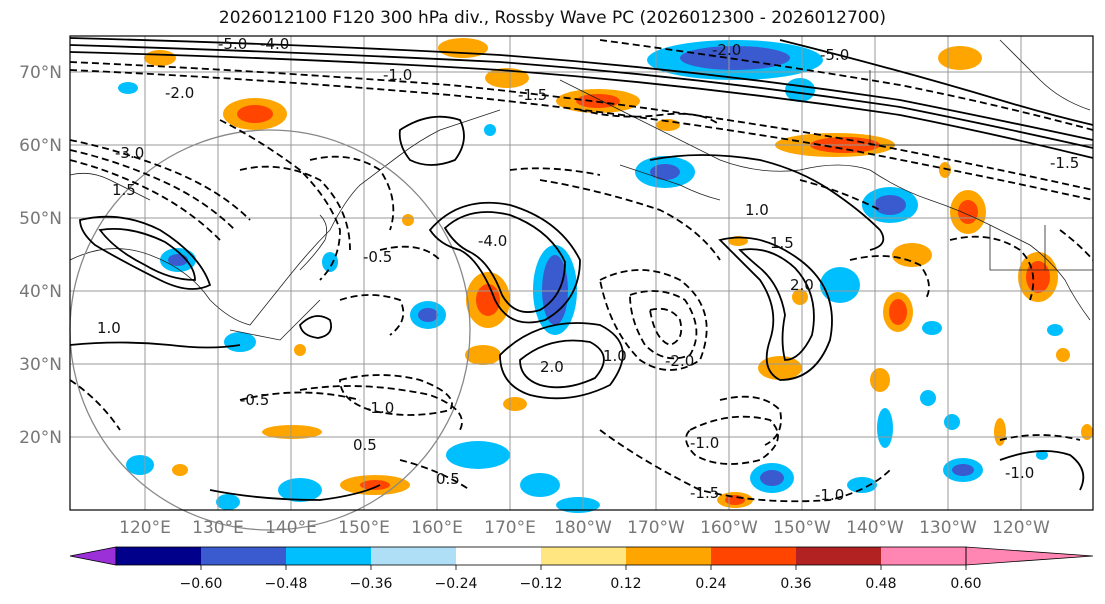 Image resolution: width=1105 pixels, height=604 pixels. What do you see at coordinates (40, 146) in the screenshot?
I see `lat-label-60: 60°N` at bounding box center [40, 146].